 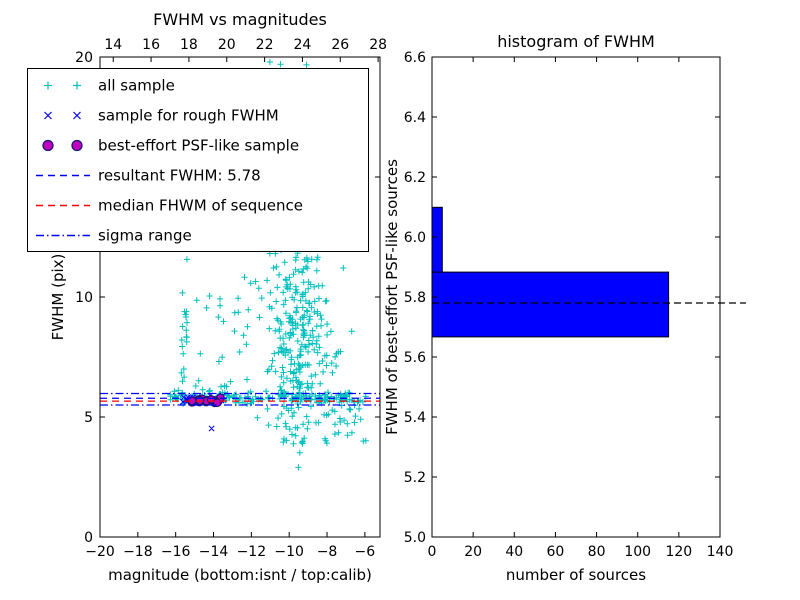 I want to click on top-x-tick-label: 26, so click(x=340, y=45).